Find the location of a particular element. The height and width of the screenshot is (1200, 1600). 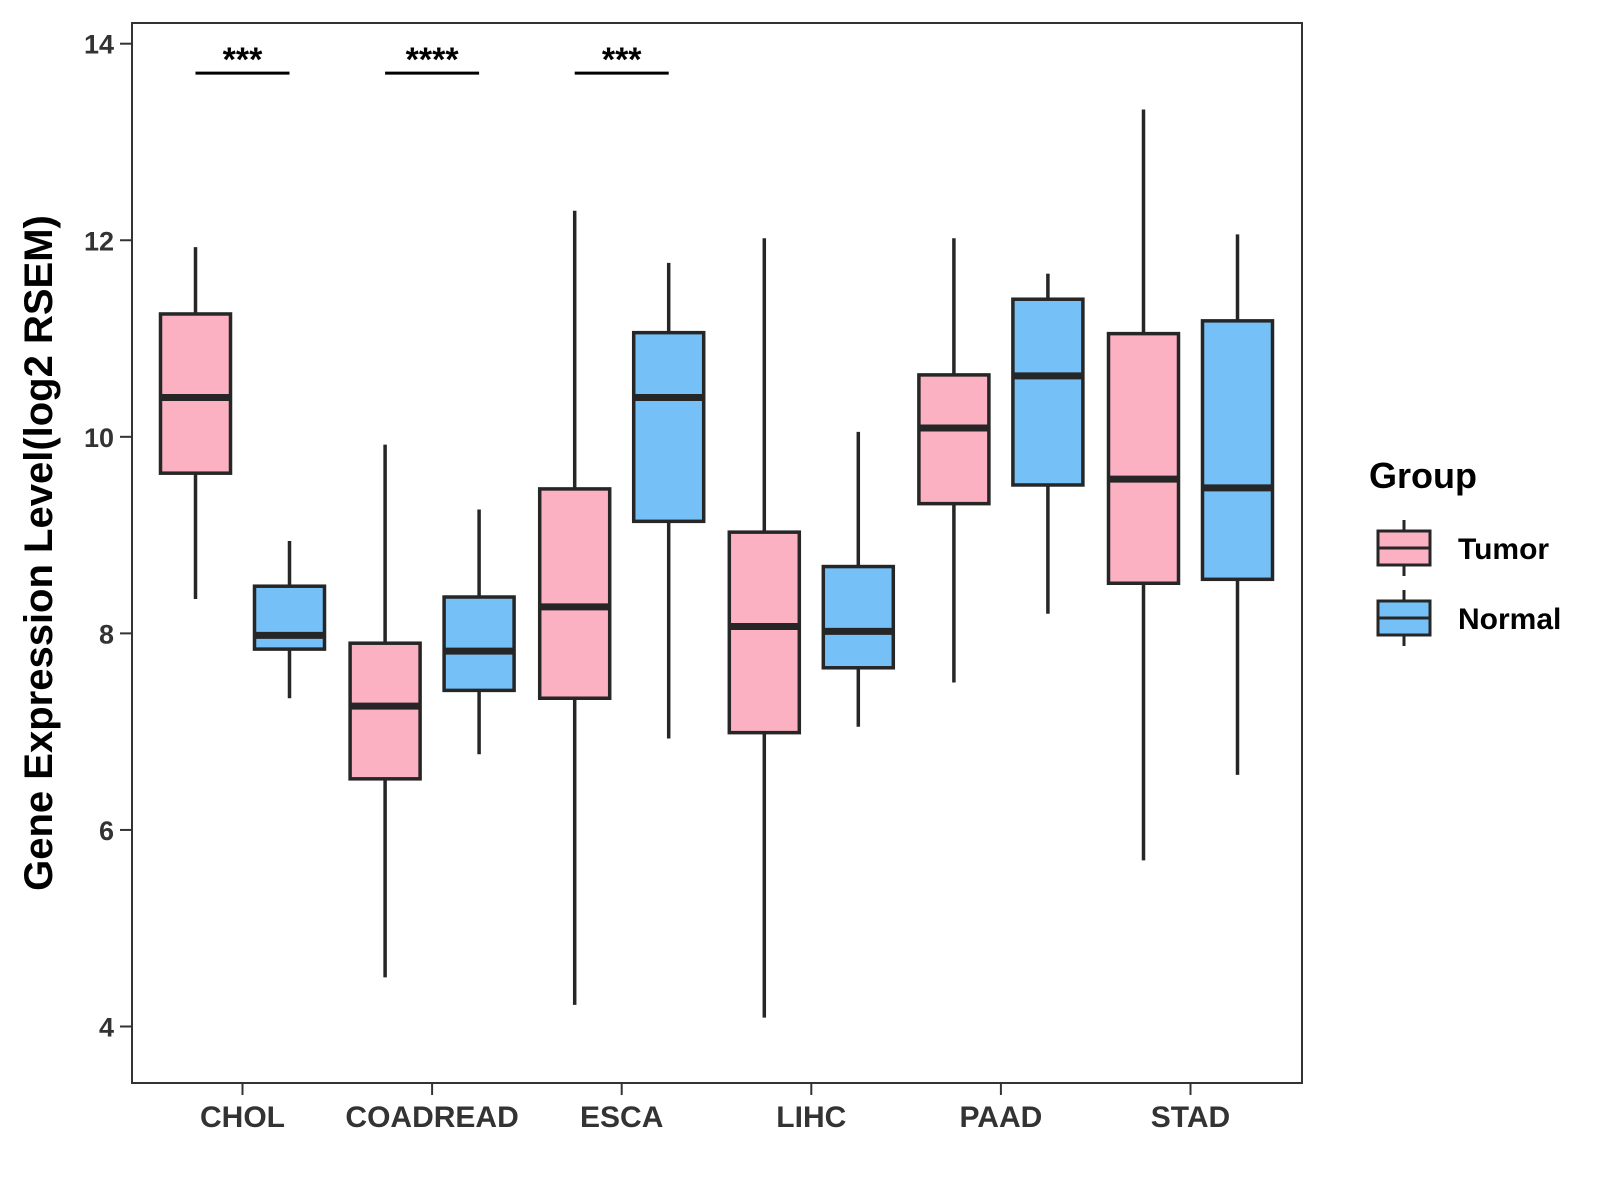

legend-label-tumor: Tumor is located at coordinates (1503, 549).